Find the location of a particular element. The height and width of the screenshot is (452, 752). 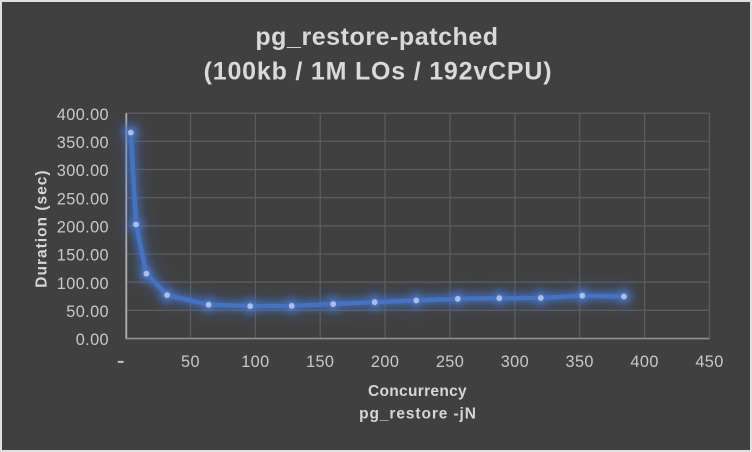

svg-text: 100 is located at coordinates (255, 362).